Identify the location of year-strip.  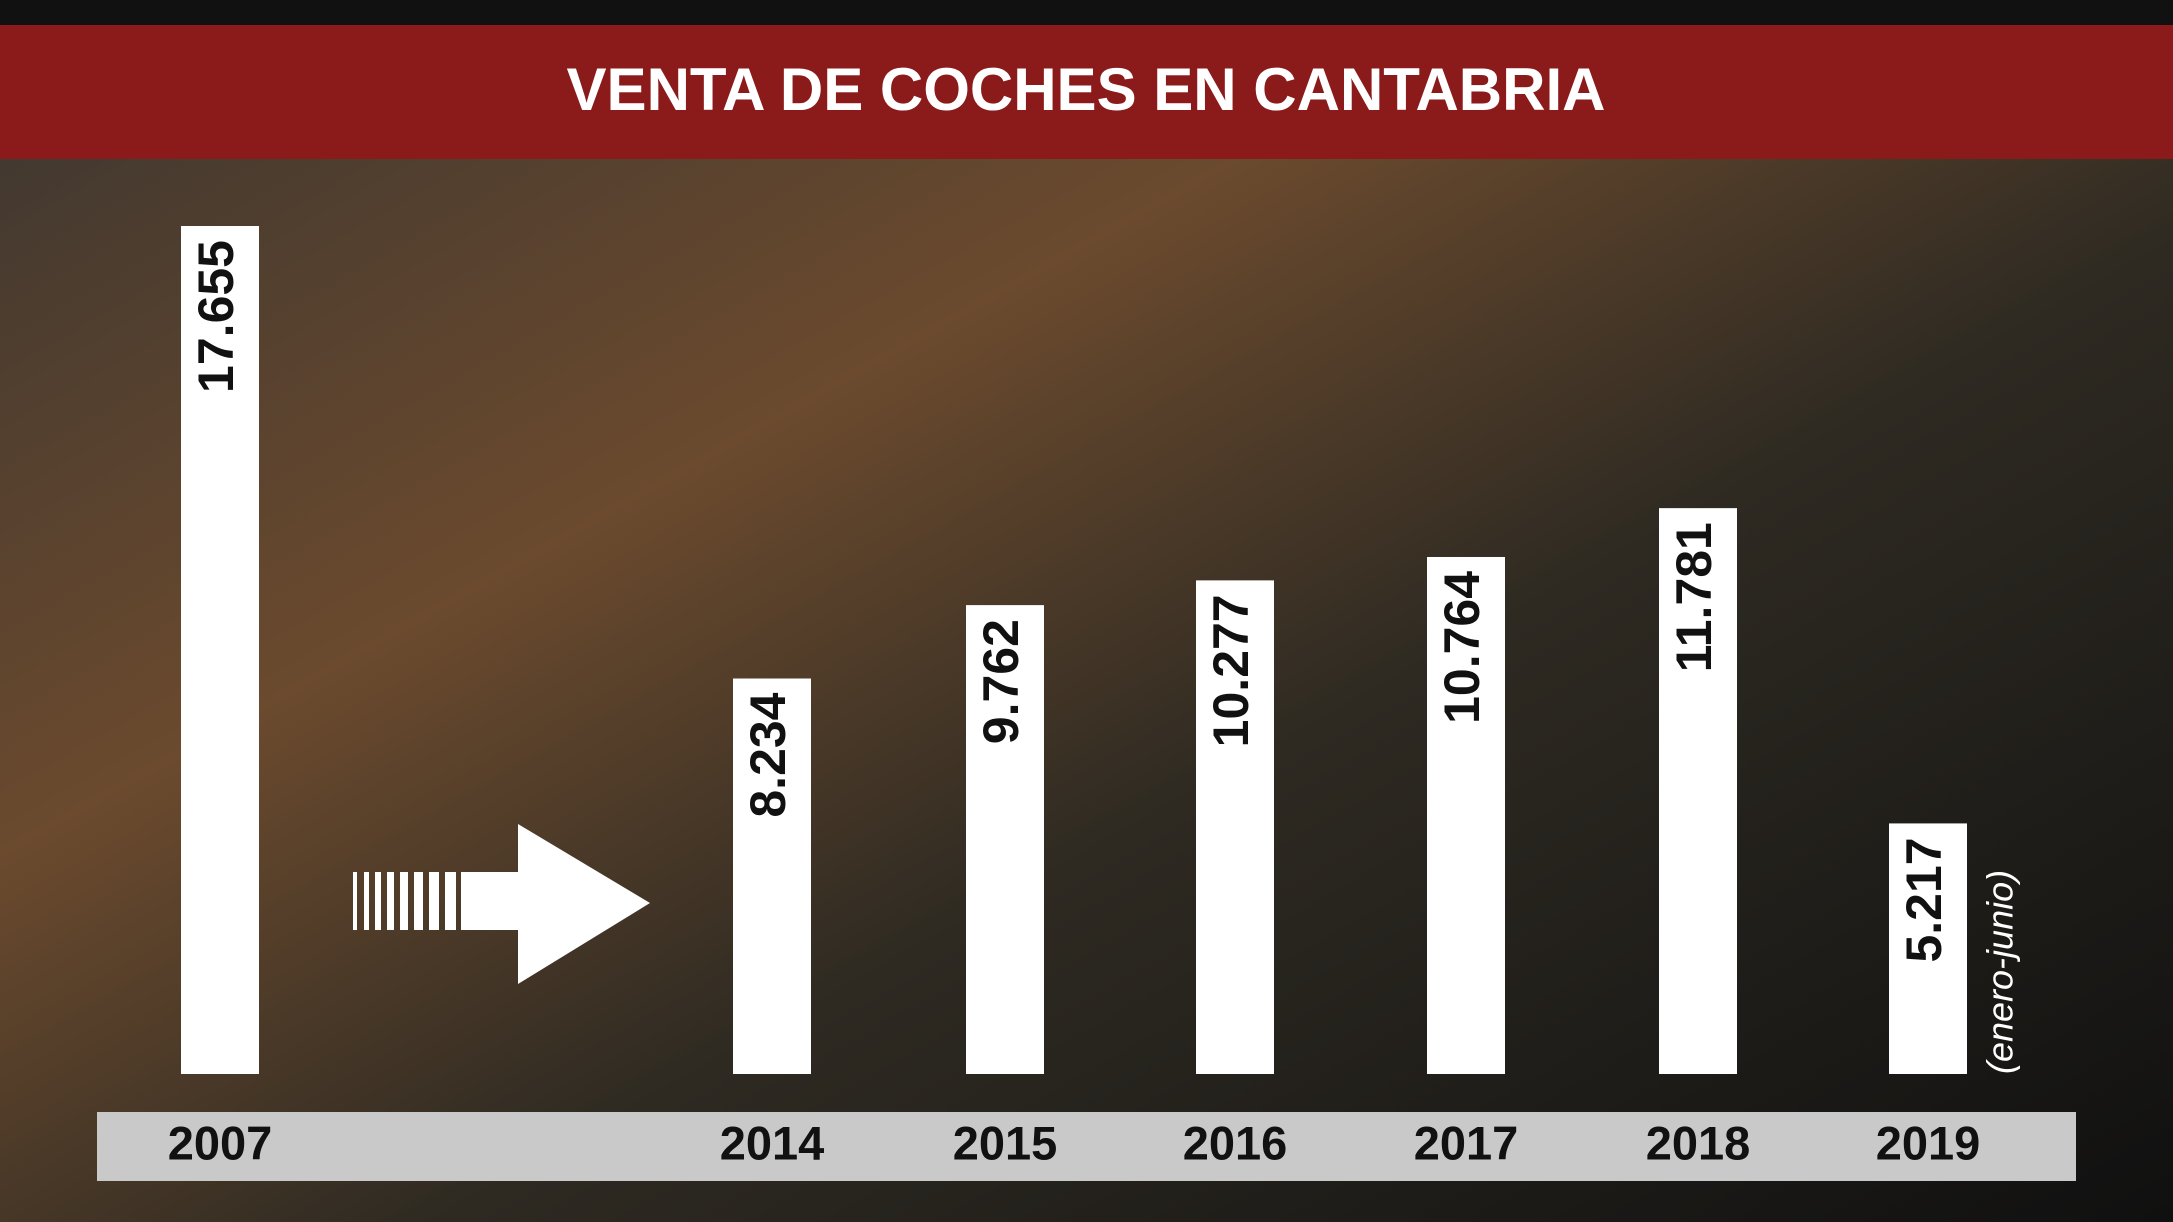
(1086, 1146).